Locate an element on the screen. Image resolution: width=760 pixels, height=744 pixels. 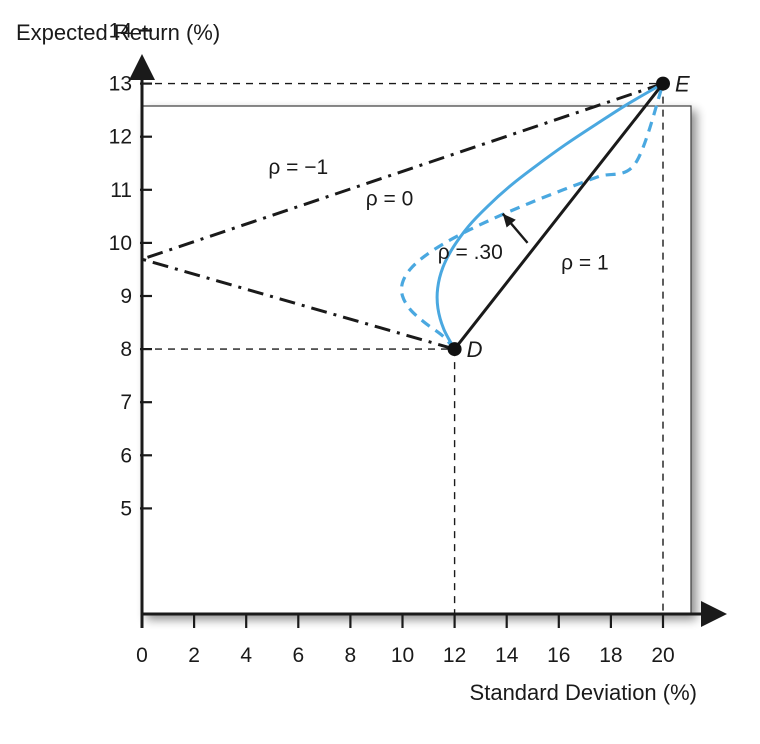
x-tick-label-6: 6 is located at coordinates (298, 655).